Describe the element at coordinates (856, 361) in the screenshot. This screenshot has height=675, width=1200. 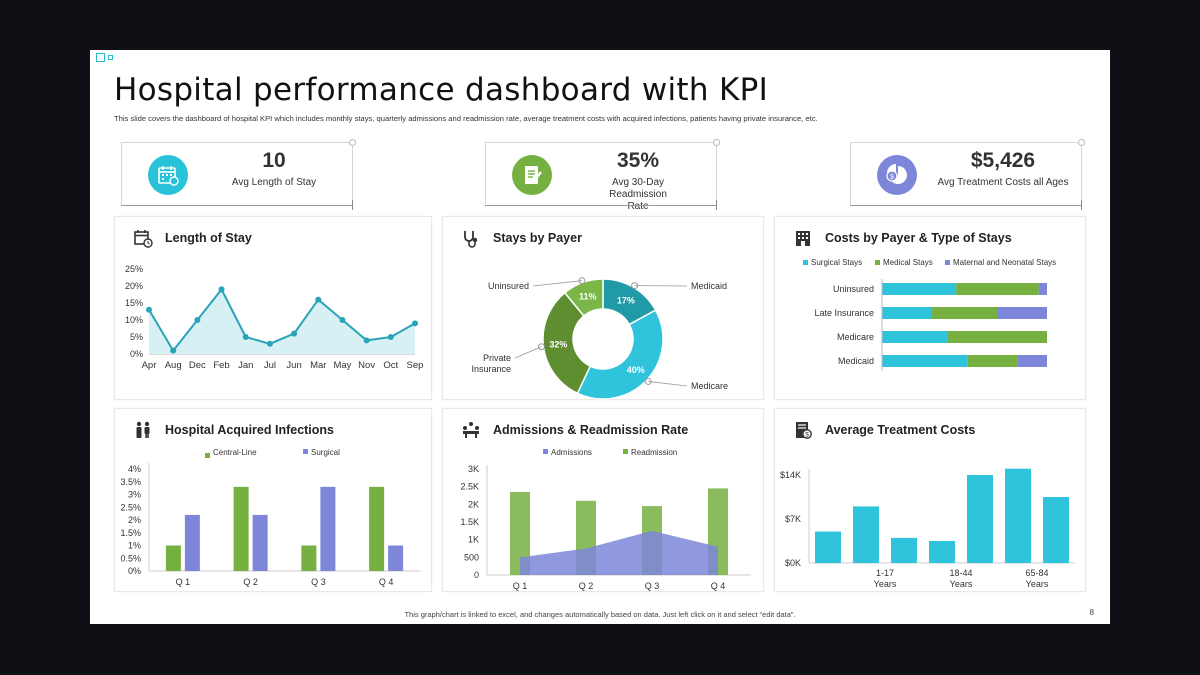
I see `y-category-label: Medicaid` at that location.